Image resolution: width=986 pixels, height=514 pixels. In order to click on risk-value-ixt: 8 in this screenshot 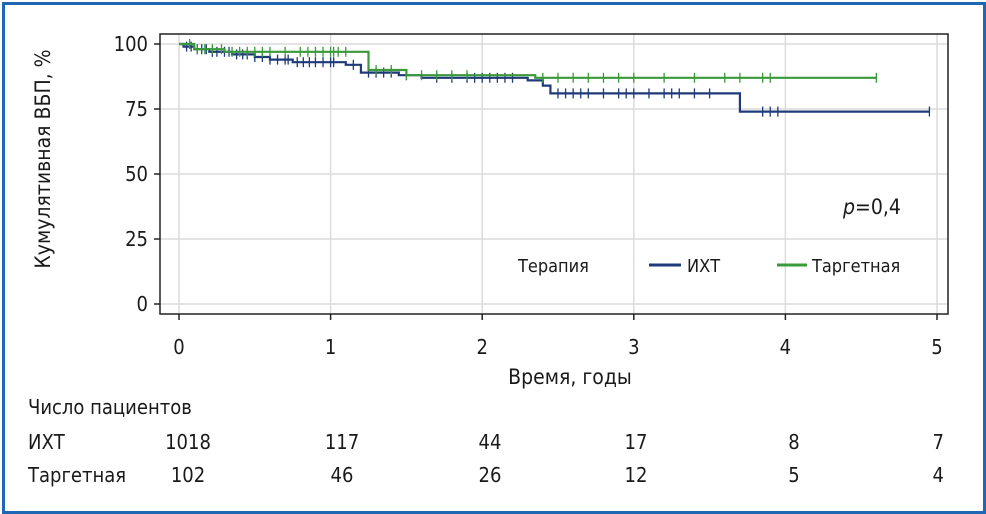, I will do `click(793, 442)`.